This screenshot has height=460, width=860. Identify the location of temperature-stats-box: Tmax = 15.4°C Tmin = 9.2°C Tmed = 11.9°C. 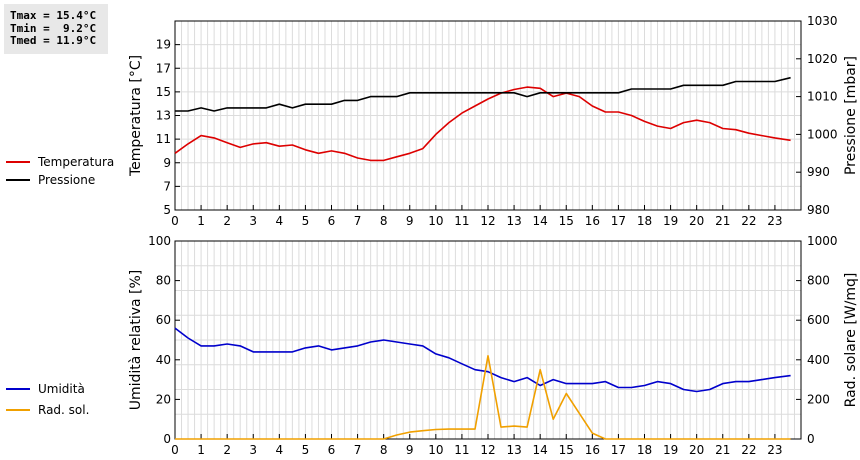
(56, 29).